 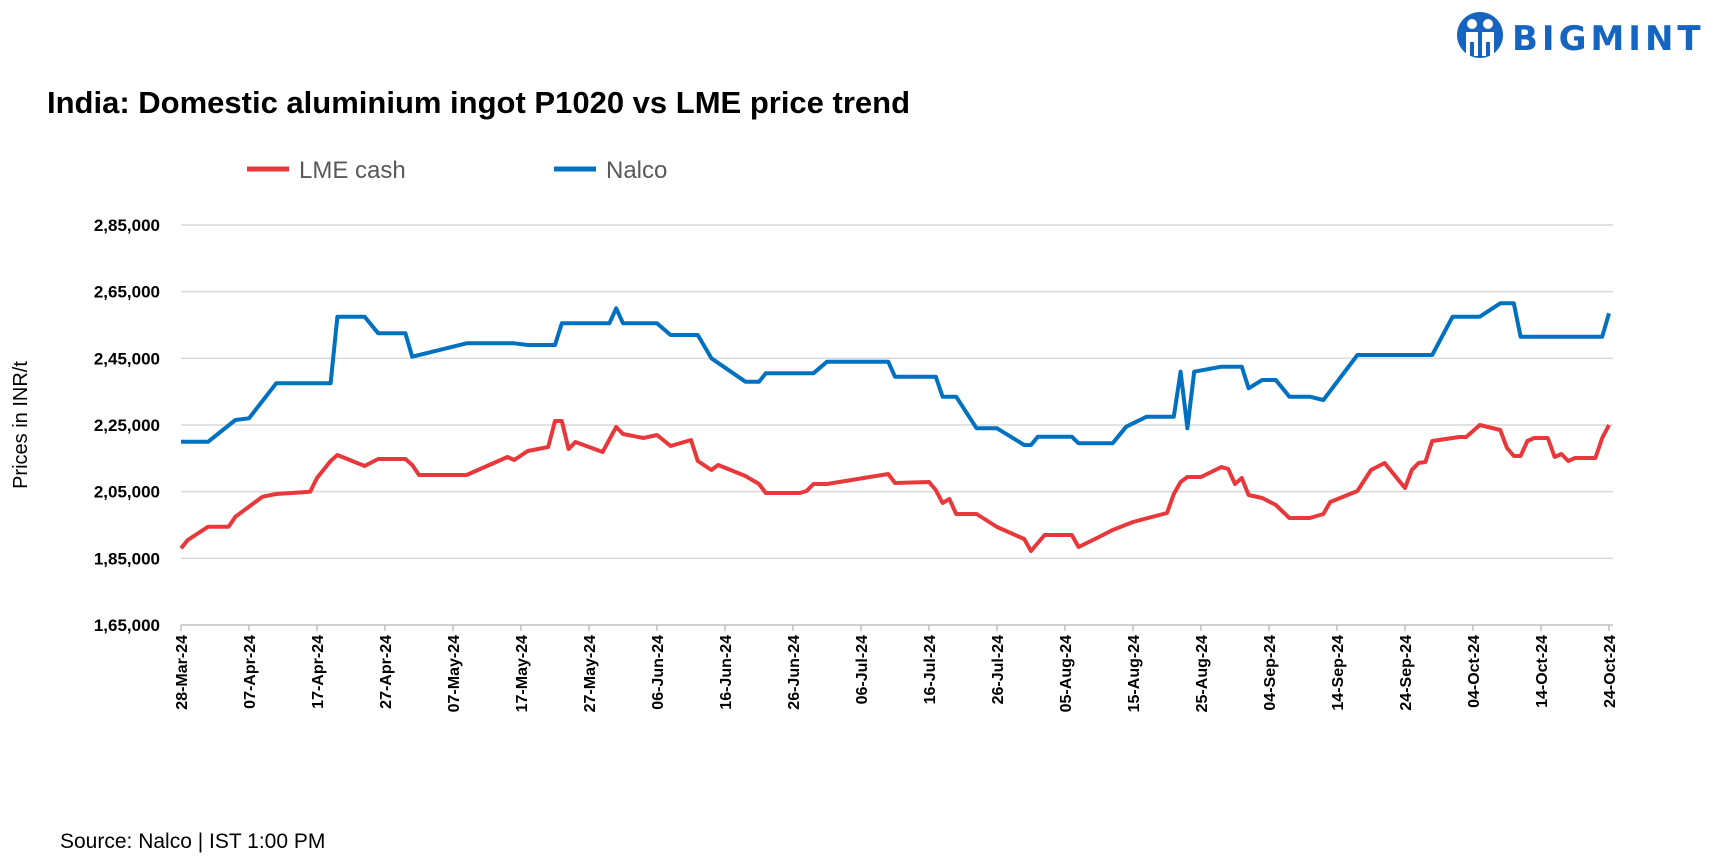 I want to click on y-axis-title: Prices in INR/t, so click(x=21, y=425).